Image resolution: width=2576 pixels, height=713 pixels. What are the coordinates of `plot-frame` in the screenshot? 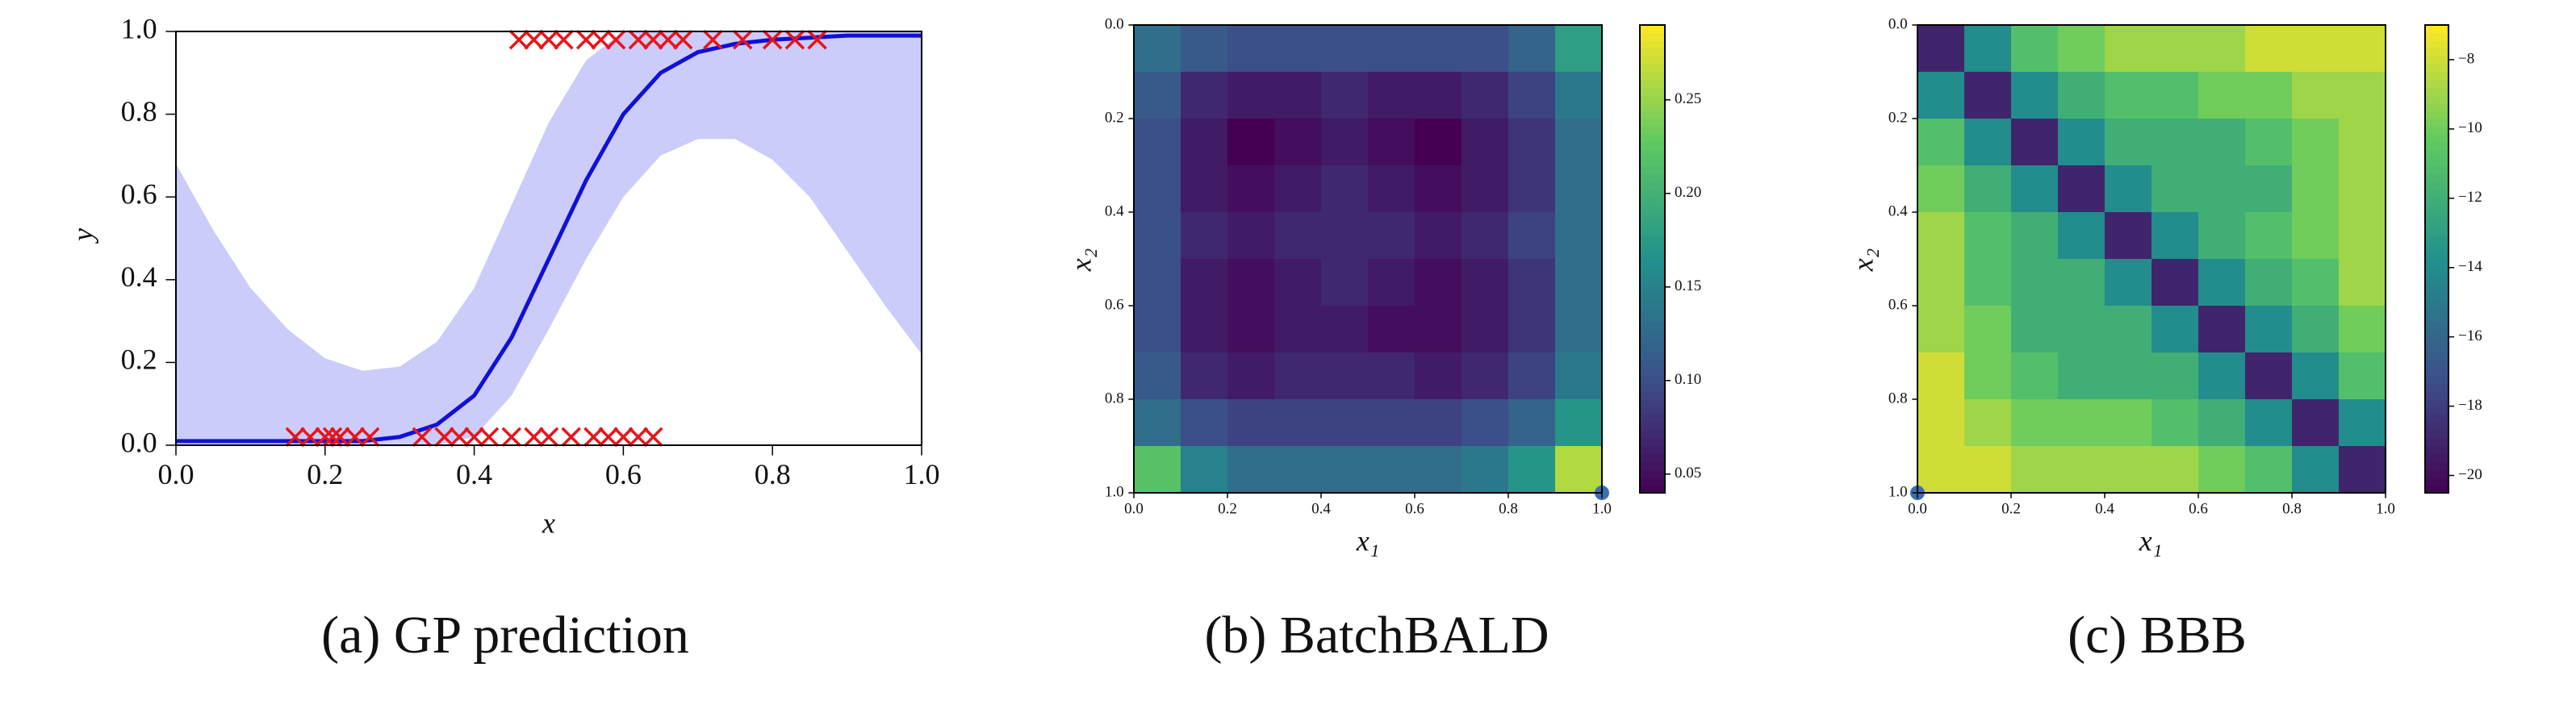 It's located at (1368, 259).